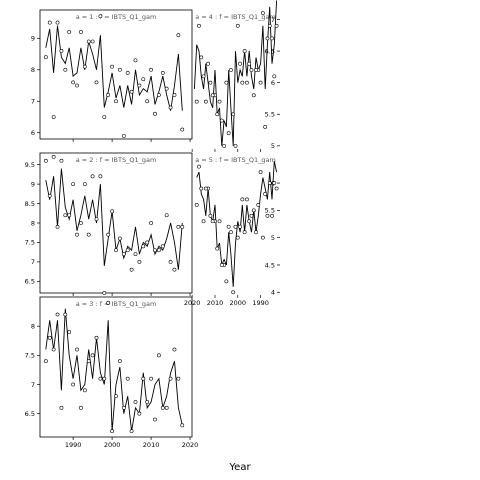 This screenshot has width=480, height=480. I want to click on panel-2: a = 2 : f = IBTS_Q1_gam 6.5 7 7.5 8 8.5 9 9.5, so click(109, 224).